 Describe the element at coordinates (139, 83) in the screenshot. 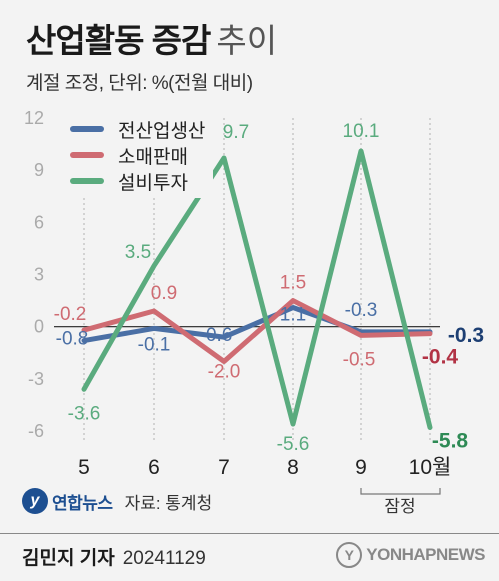

I see `chart-subtitle: 계절 조정, 단위: %(전월 대비)` at that location.